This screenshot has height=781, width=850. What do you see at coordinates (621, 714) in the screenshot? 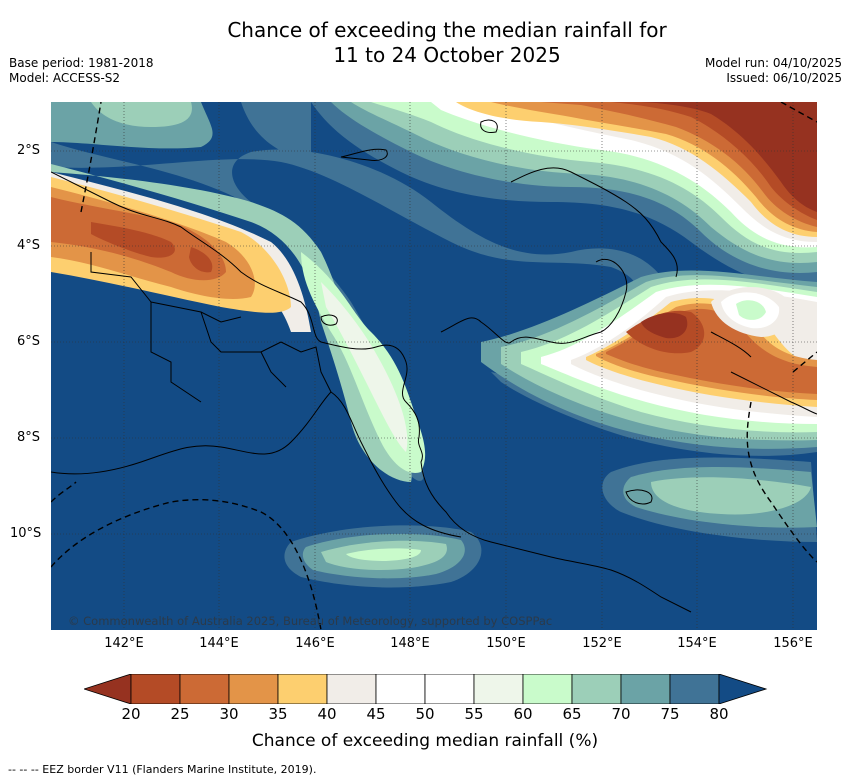
I see `cb-label: 70` at bounding box center [621, 714].